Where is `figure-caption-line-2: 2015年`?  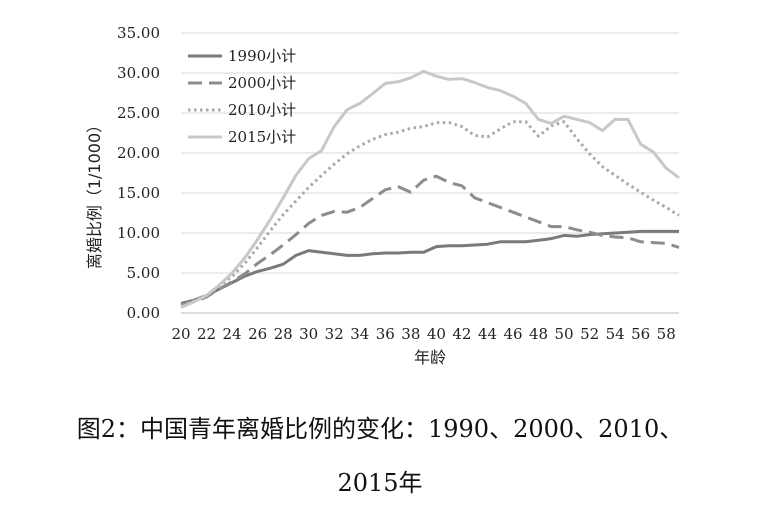
figure-caption-line-2: 2015年 is located at coordinates (380, 483).